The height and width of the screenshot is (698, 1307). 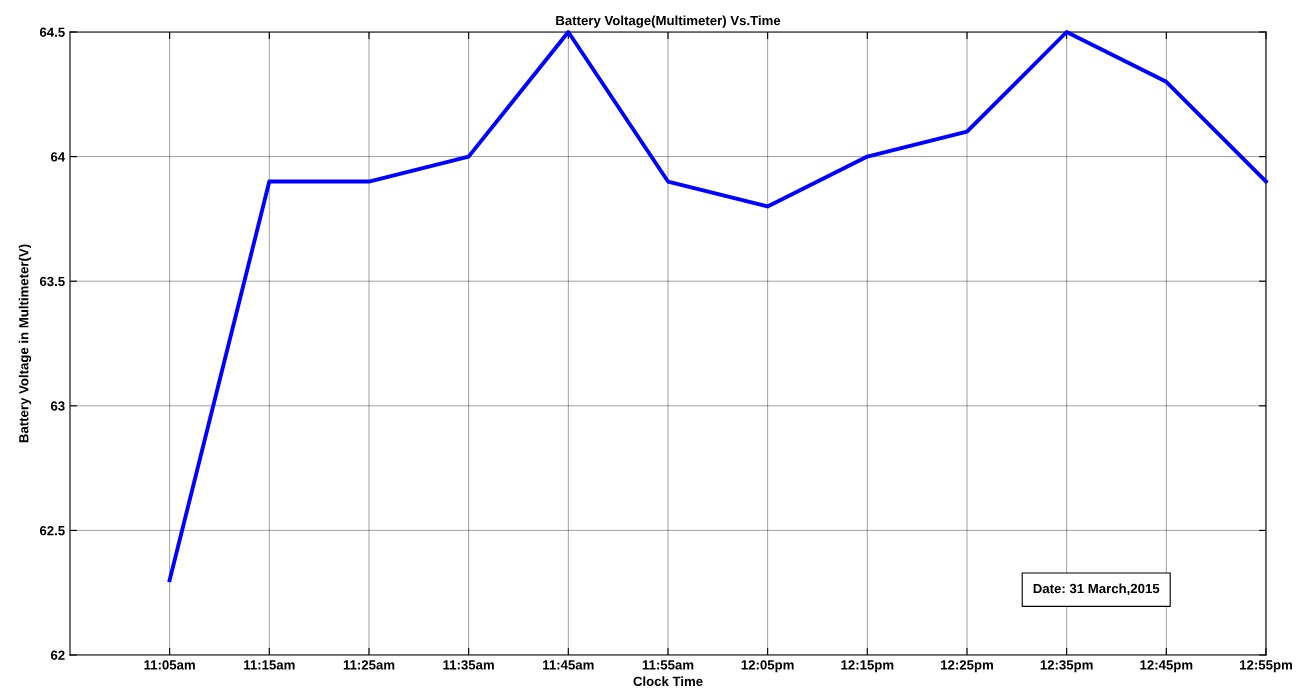 What do you see at coordinates (57, 655) in the screenshot?
I see `y-tick-label: 62` at bounding box center [57, 655].